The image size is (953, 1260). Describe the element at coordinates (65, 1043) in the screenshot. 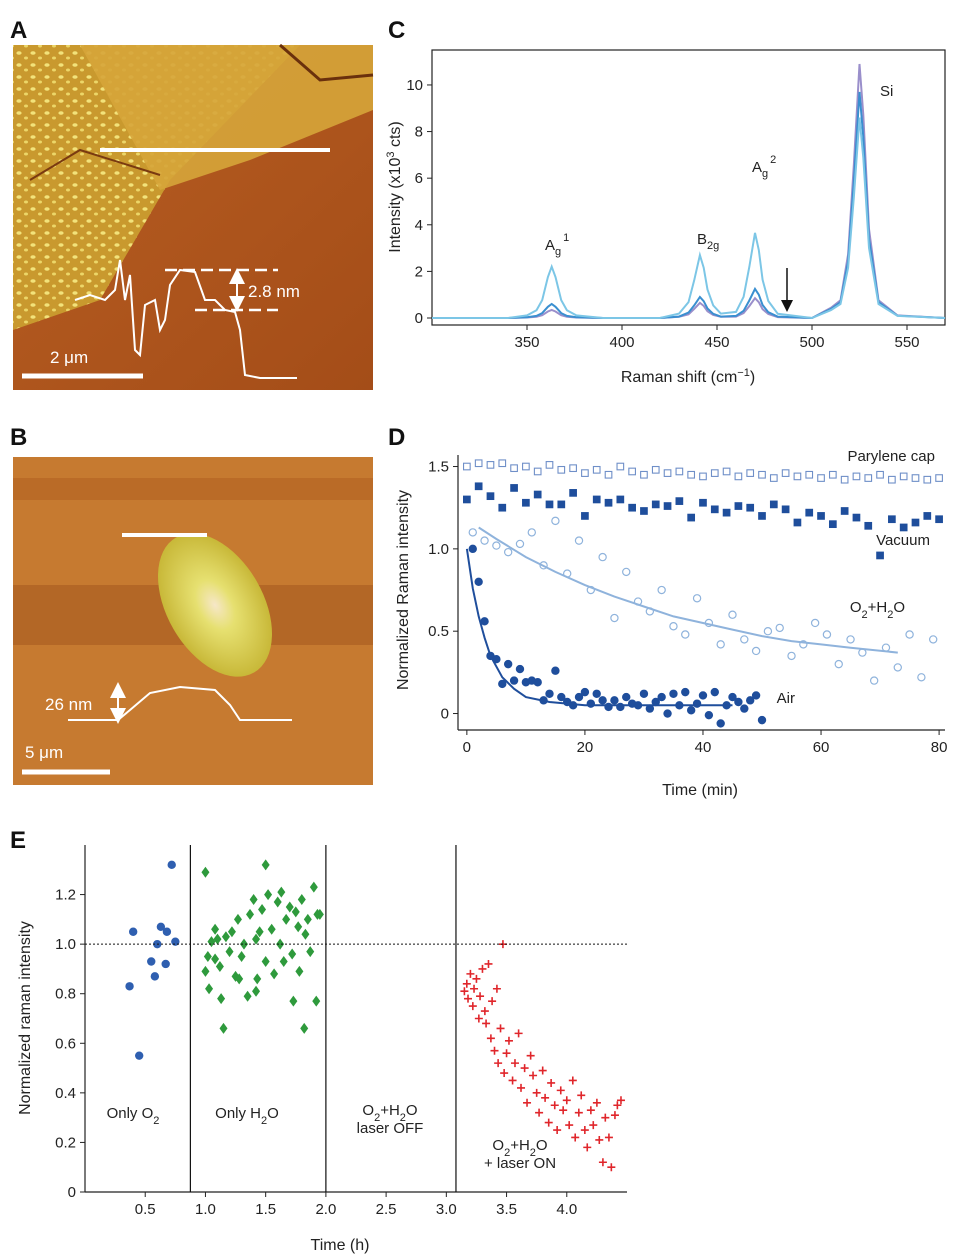

I see `y-tick-label: 0.6` at that location.